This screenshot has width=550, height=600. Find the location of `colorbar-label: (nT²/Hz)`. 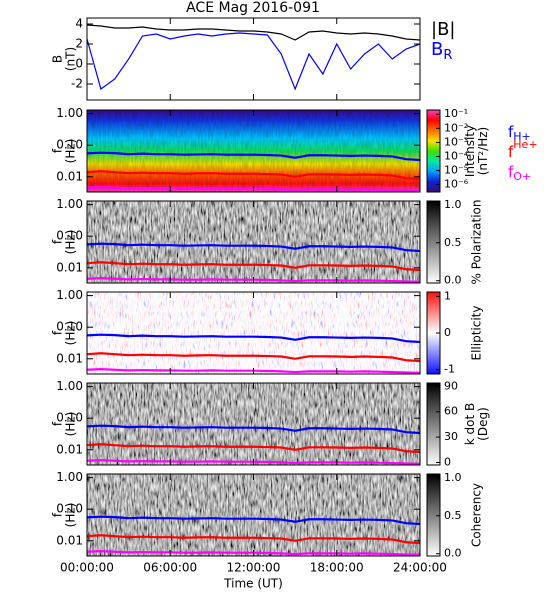

colorbar-label: (nT²/Hz) is located at coordinates (483, 151).